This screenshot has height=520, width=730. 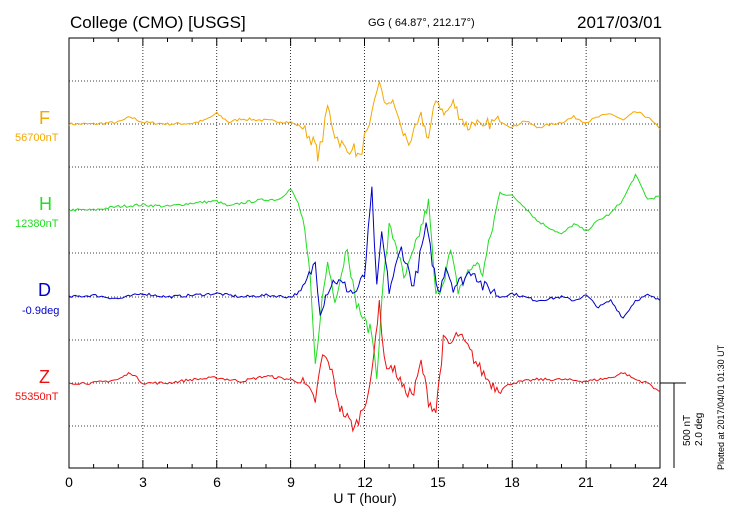 I want to click on series-line-f, so click(x=364, y=120).